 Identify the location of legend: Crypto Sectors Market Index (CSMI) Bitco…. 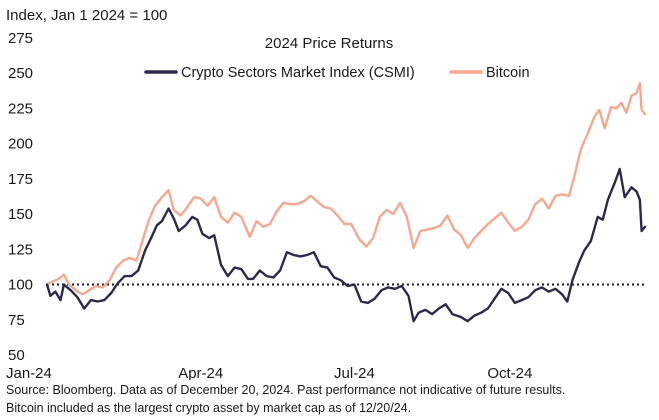
(337, 73).